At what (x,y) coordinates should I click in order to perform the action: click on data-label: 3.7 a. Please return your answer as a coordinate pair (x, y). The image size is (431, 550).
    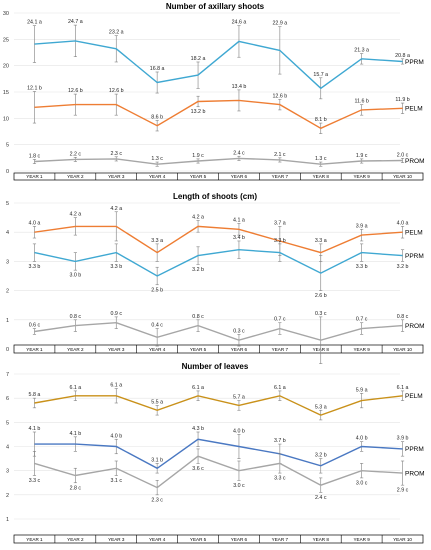
    Looking at the image, I should click on (280, 223).